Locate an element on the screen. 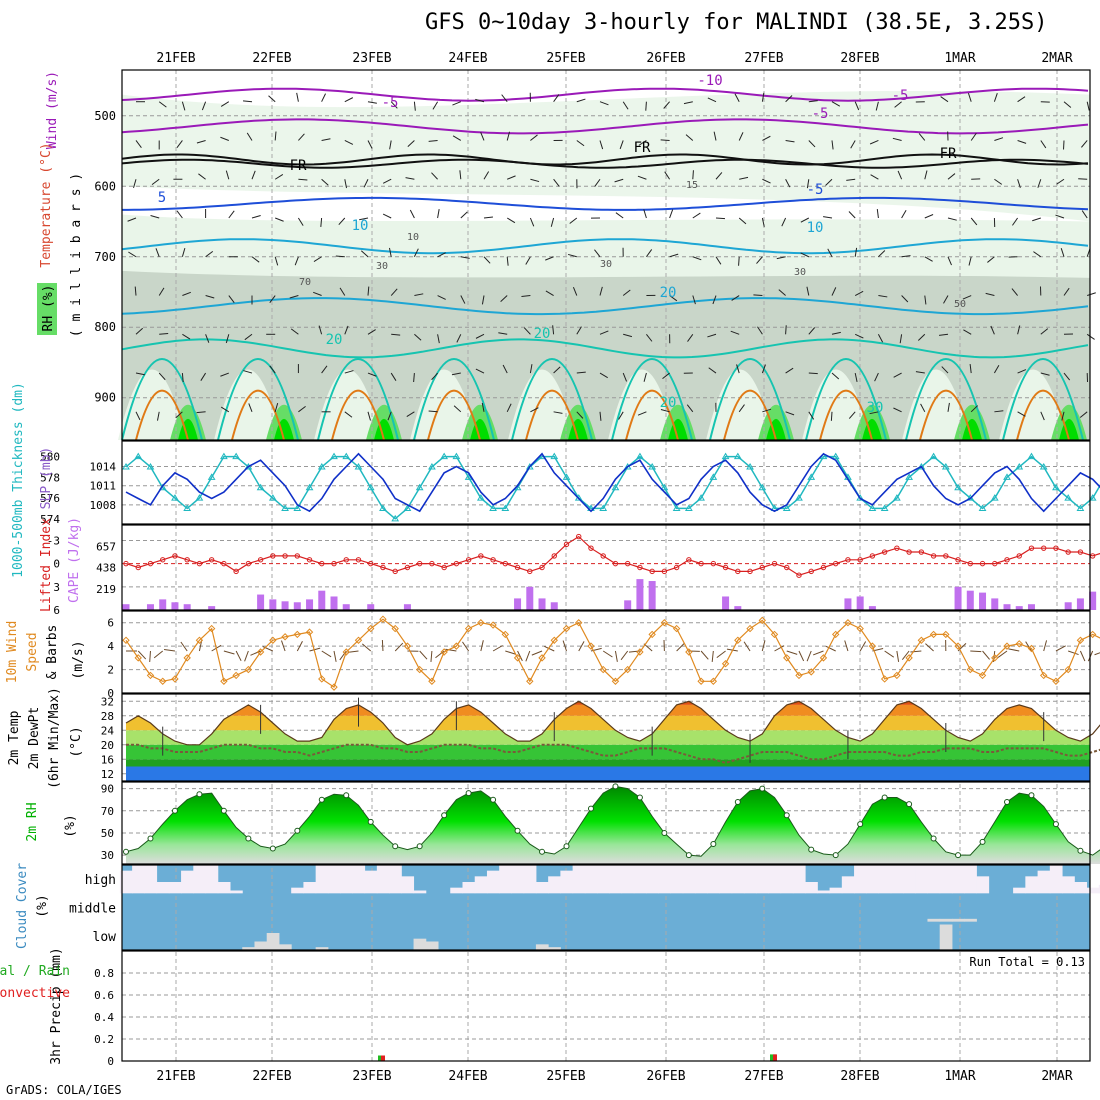  cloud-unit: (%) is located at coordinates (42, 905).